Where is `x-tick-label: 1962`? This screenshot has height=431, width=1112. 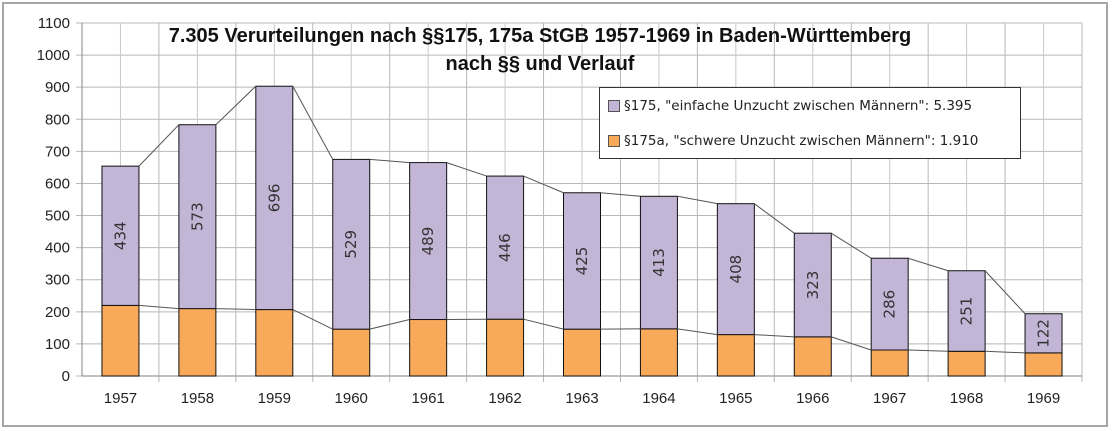
x-tick-label: 1962 is located at coordinates (504, 398).